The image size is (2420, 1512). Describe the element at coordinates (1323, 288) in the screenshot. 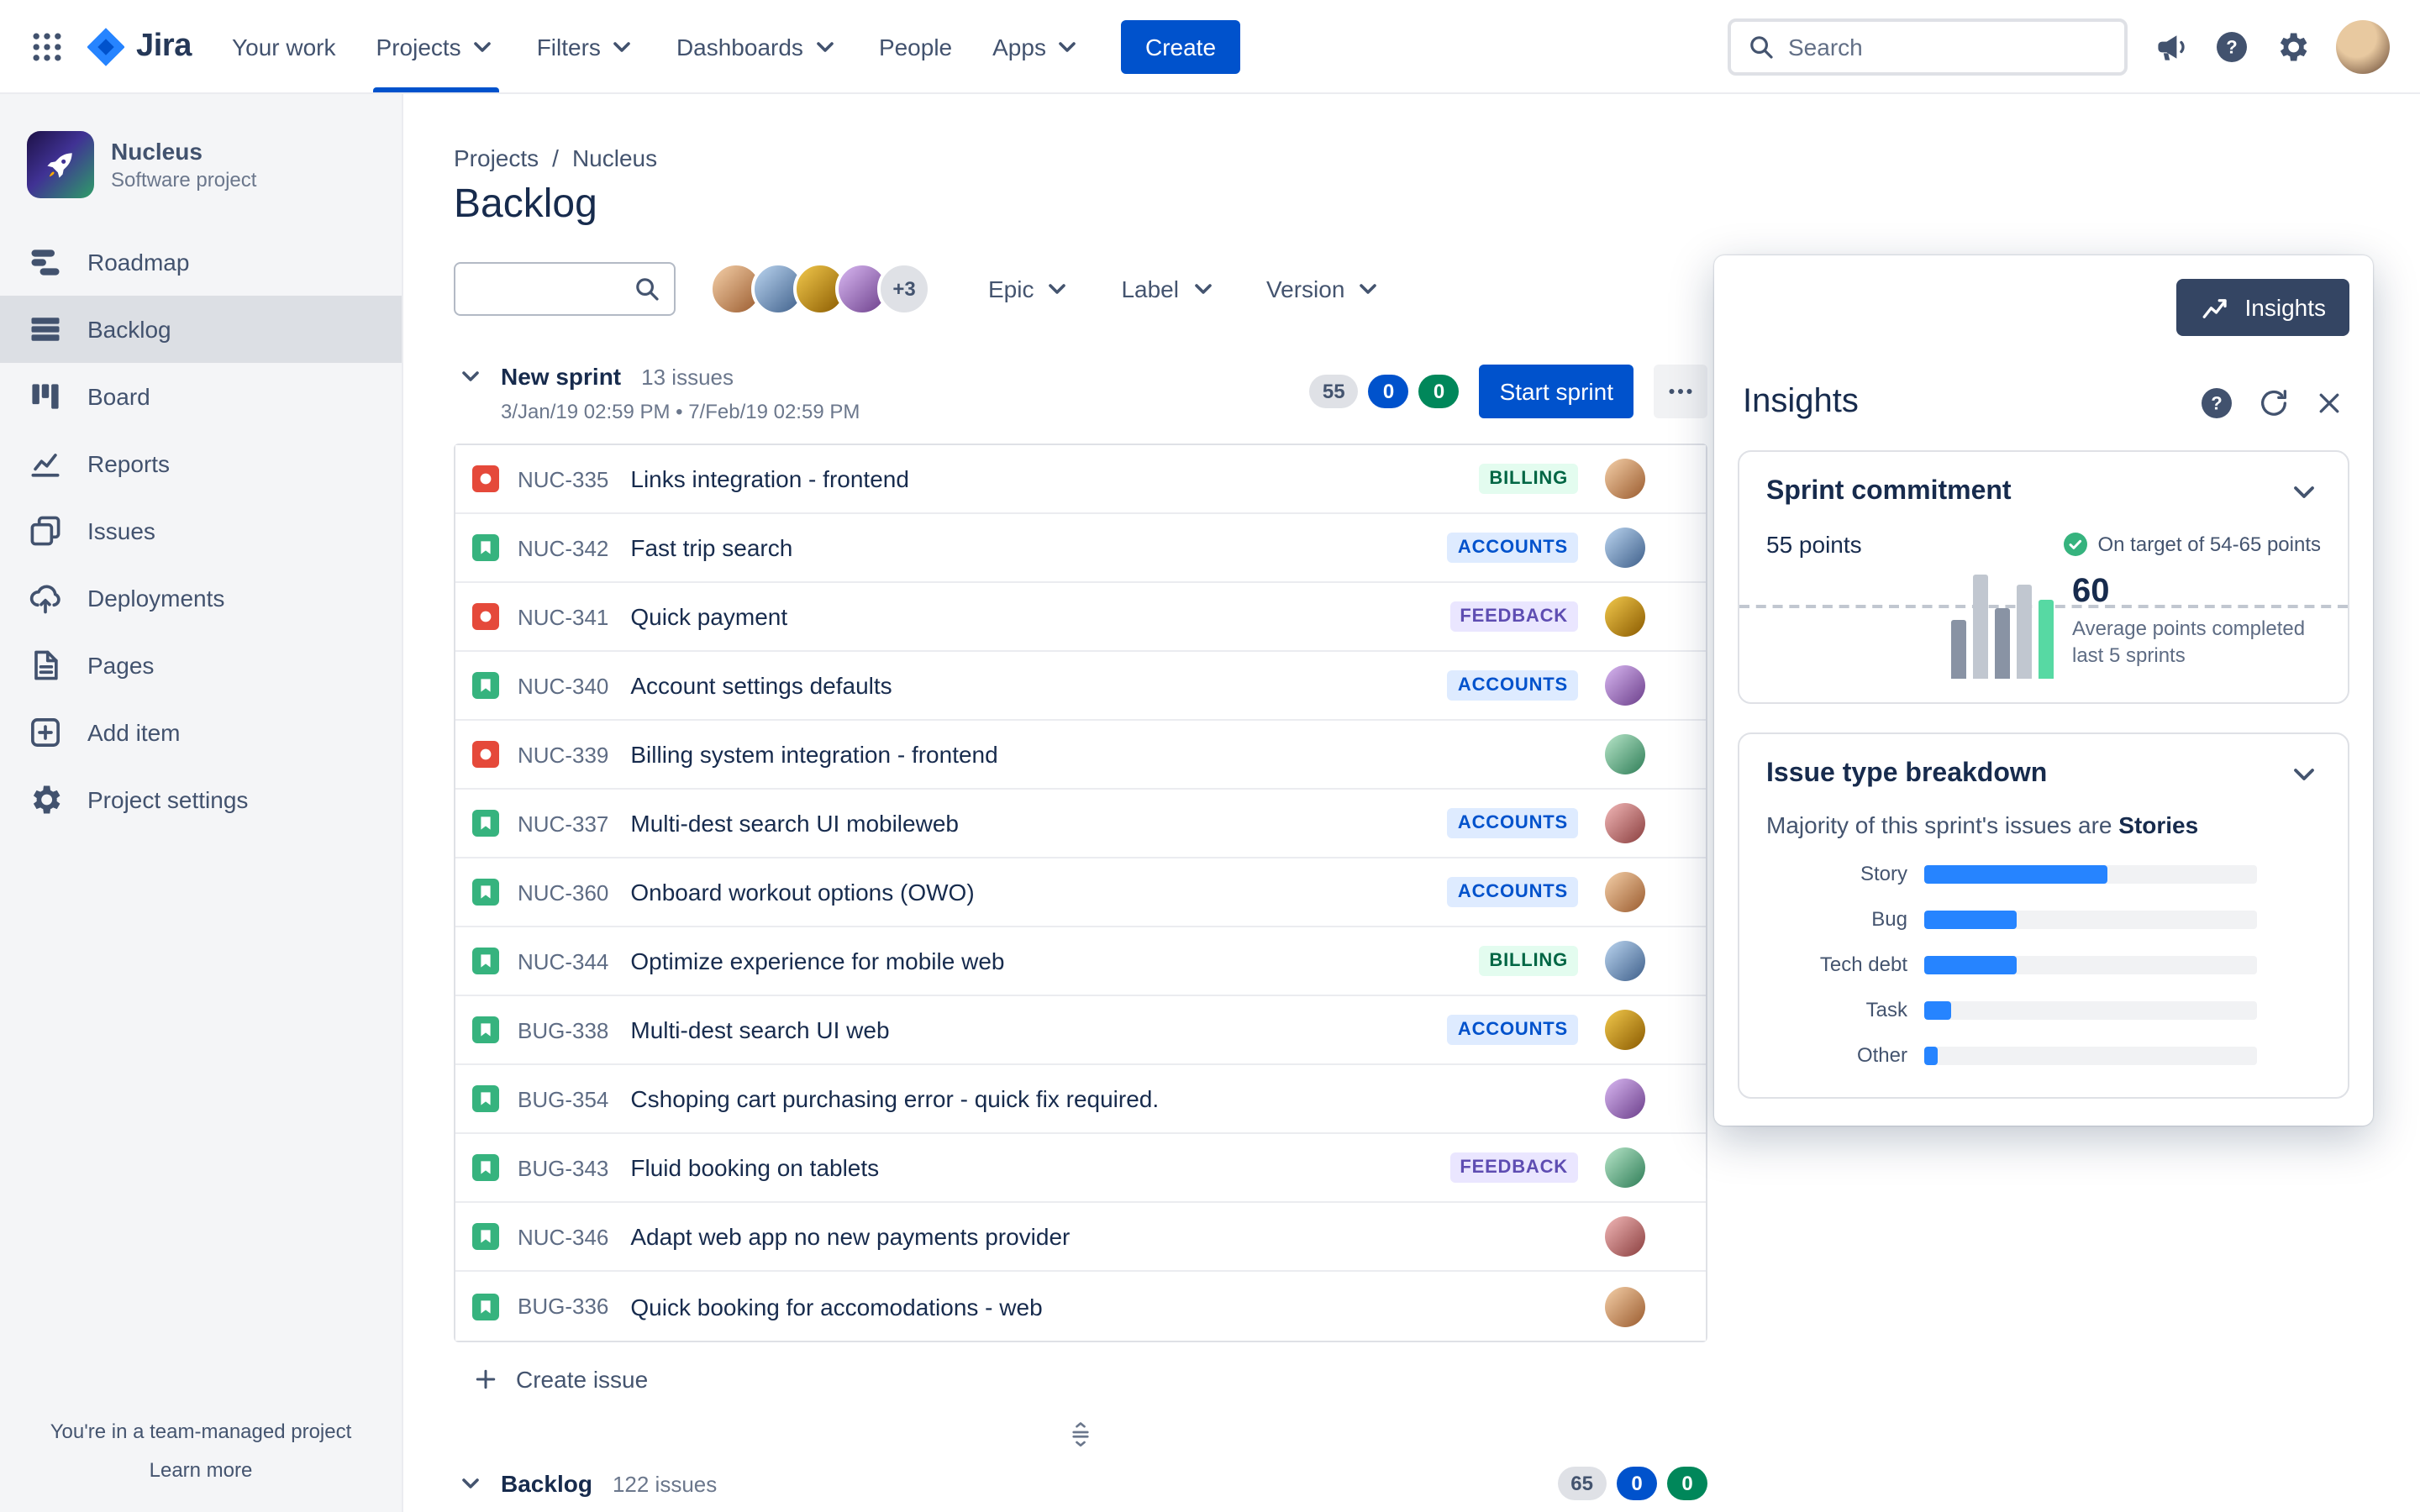

I see `filter-dropdown-version: Version` at that location.